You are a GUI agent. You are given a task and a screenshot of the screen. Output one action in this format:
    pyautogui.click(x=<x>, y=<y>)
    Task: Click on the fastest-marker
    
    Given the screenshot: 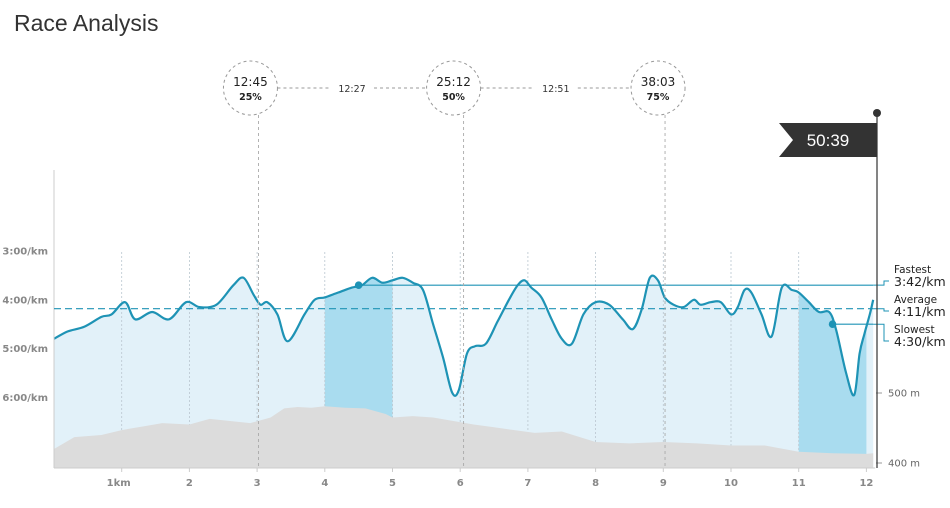 What is the action you would take?
    pyautogui.click(x=358, y=285)
    